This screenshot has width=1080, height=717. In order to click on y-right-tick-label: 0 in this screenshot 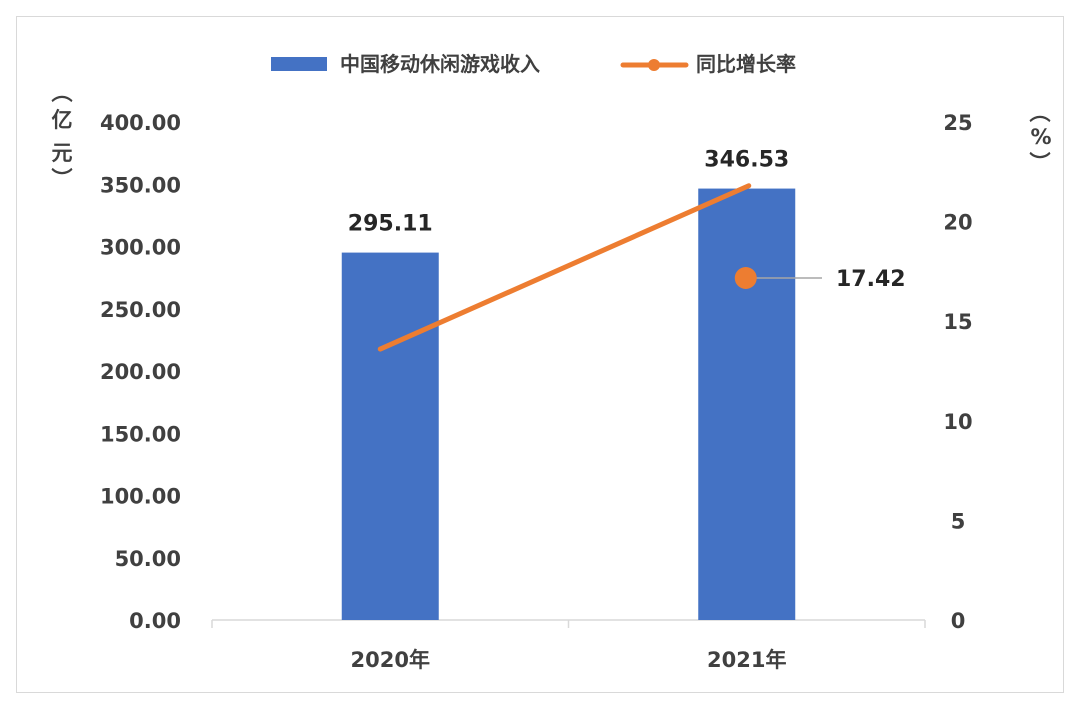, I will do `click(958, 621)`.